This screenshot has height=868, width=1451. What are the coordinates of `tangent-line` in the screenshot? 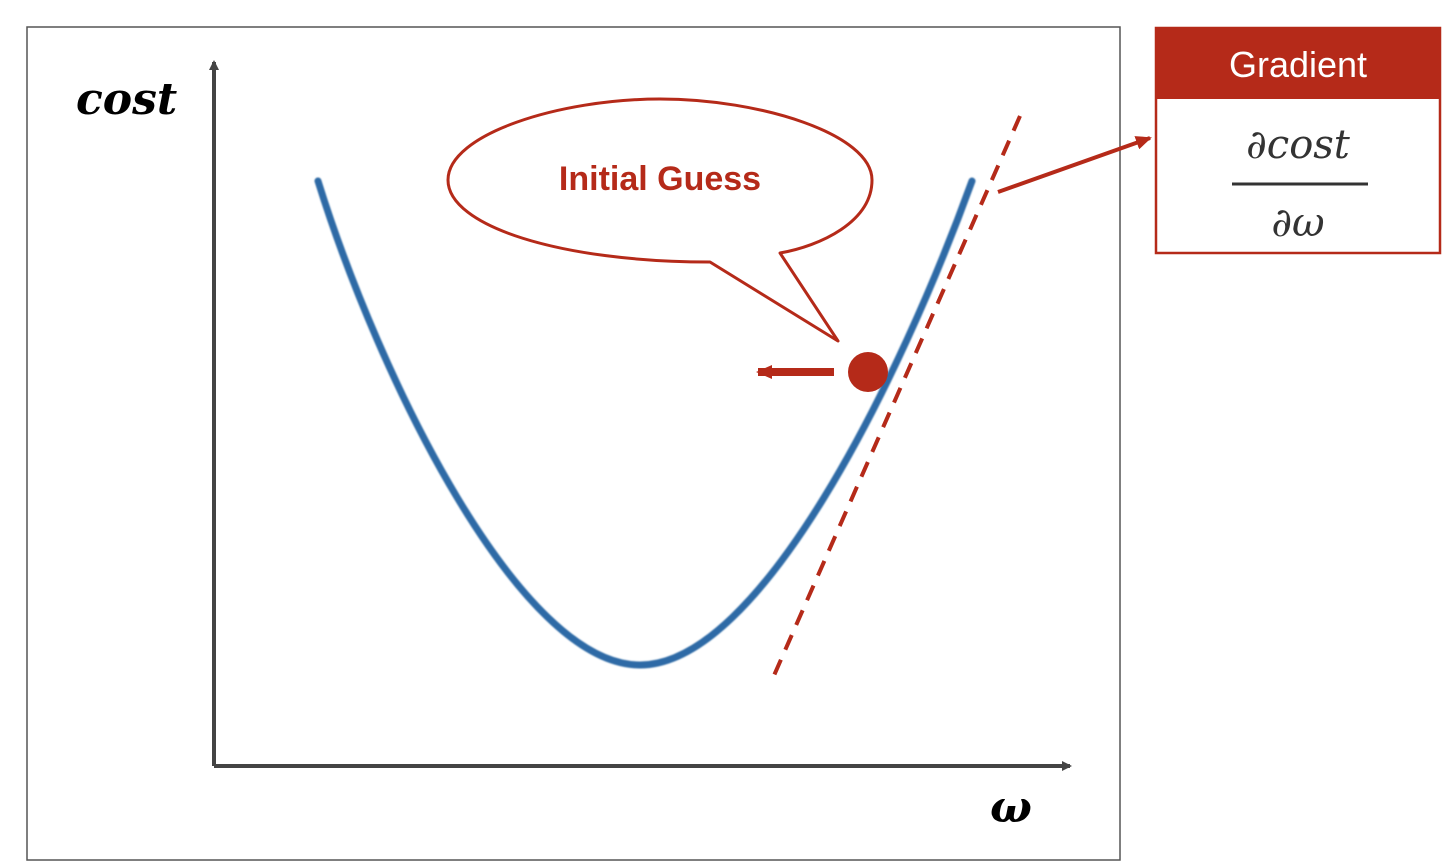 It's located at (896, 398).